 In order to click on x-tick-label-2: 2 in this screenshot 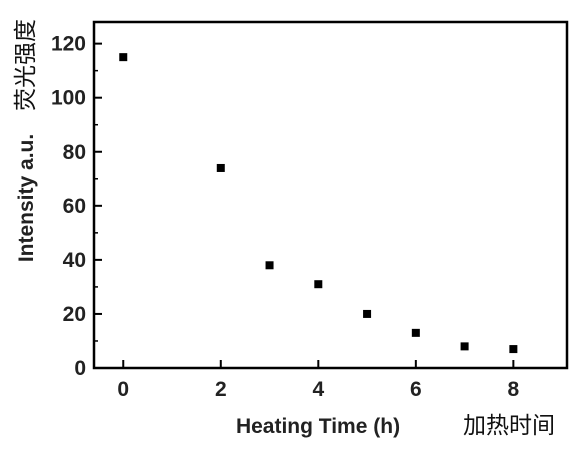, I will do `click(221, 389)`.